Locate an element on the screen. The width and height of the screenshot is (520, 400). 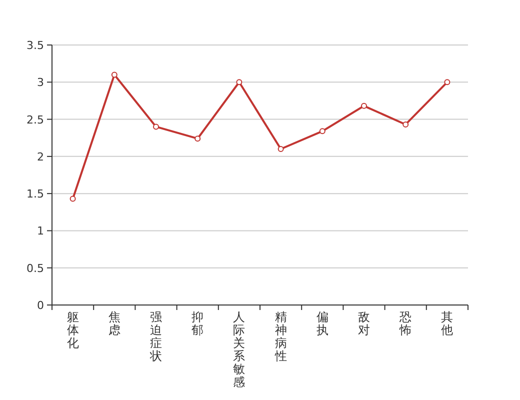
x-tick-label: 强迫症状 is located at coordinates (155, 336).